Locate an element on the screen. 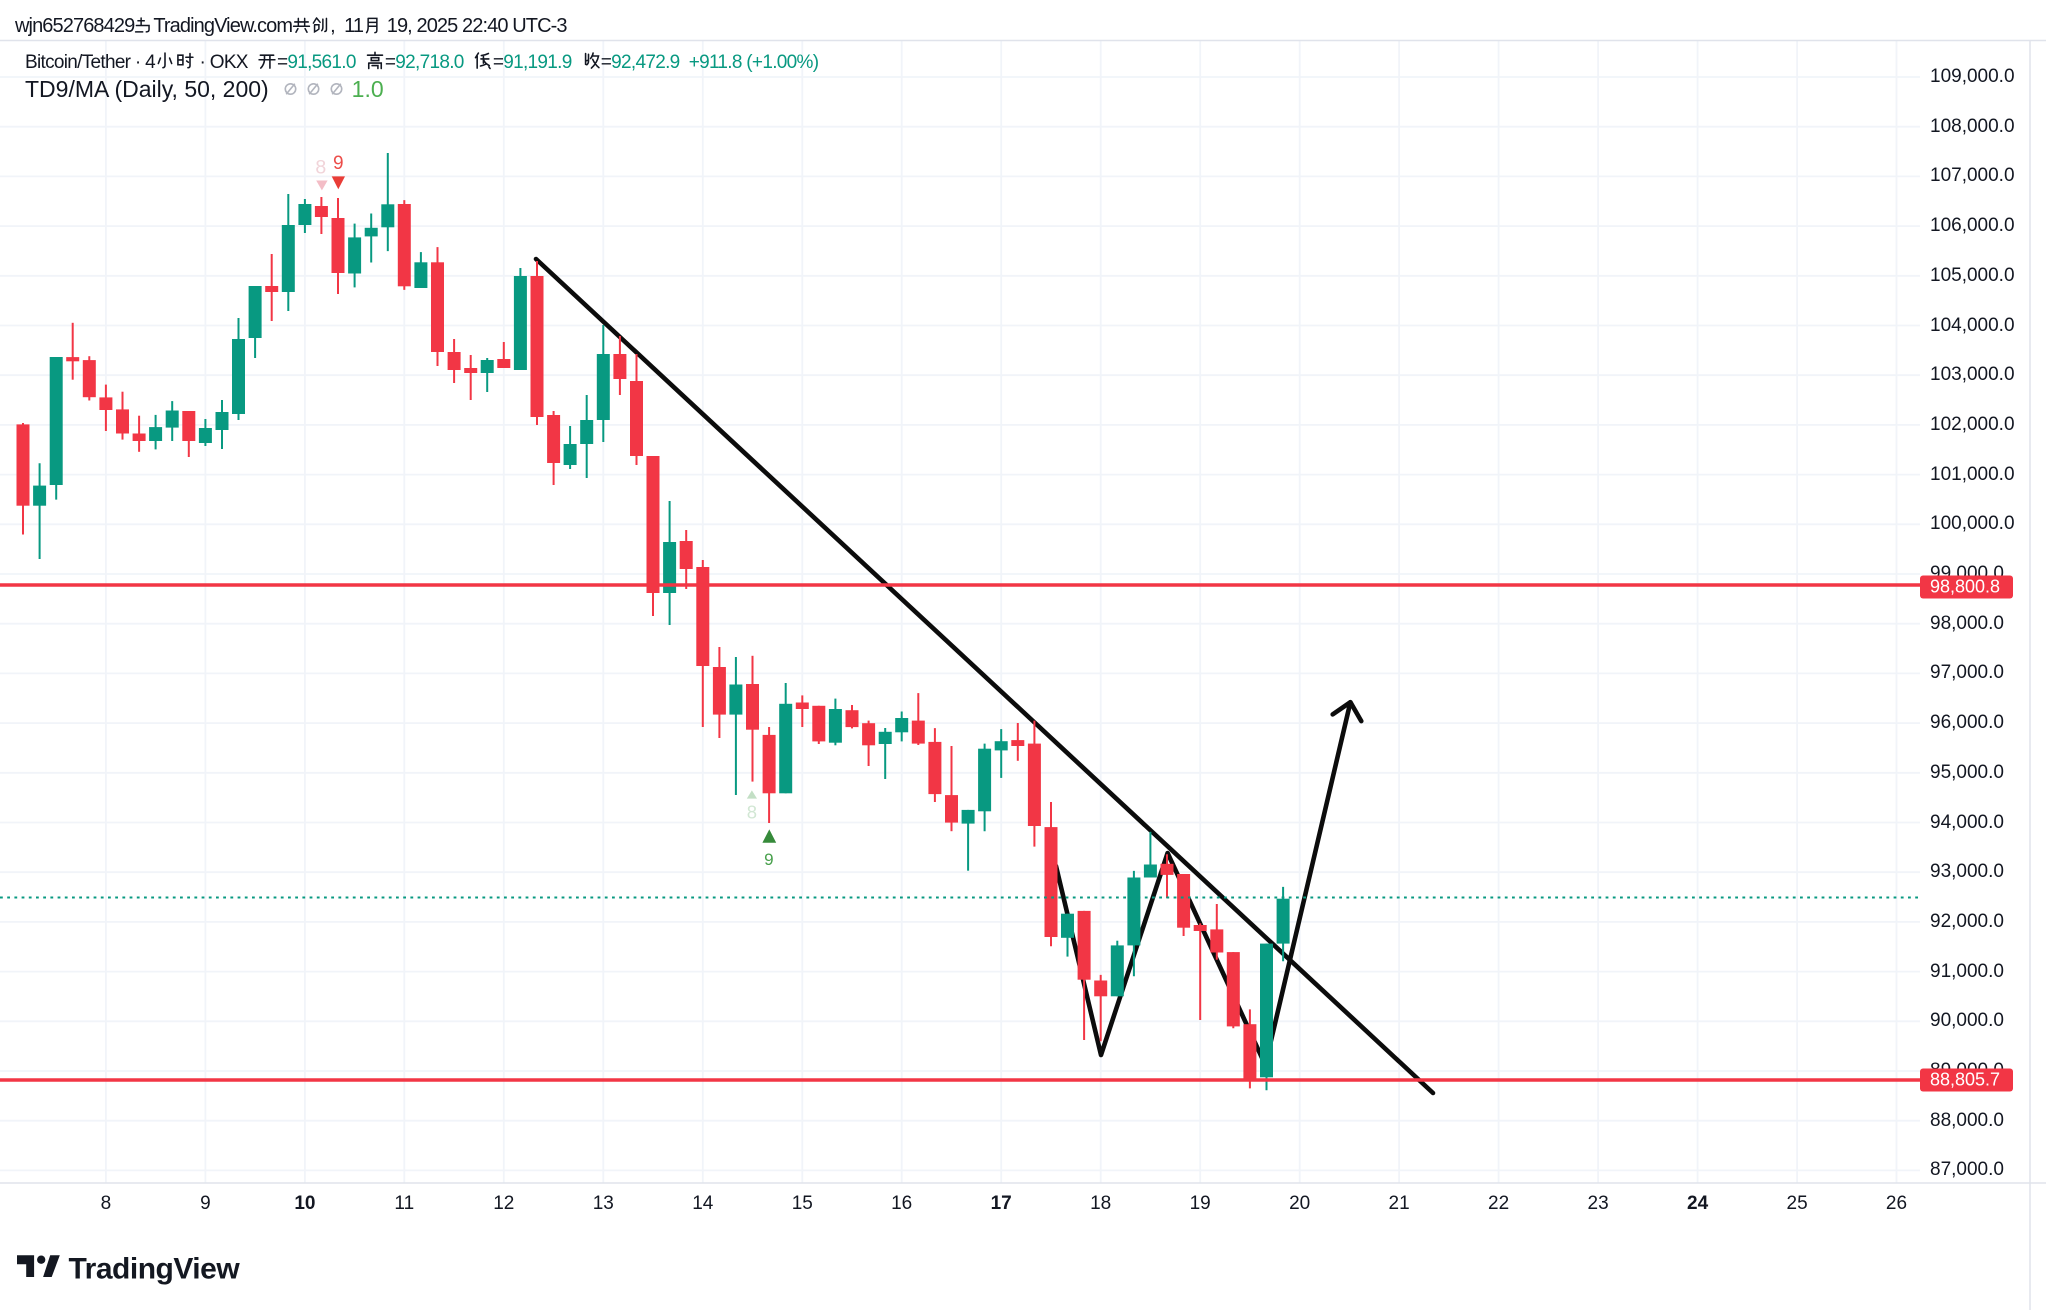 Image resolution: width=2046 pixels, height=1310 pixels. svg-text: TradingView is located at coordinates (155, 1268).